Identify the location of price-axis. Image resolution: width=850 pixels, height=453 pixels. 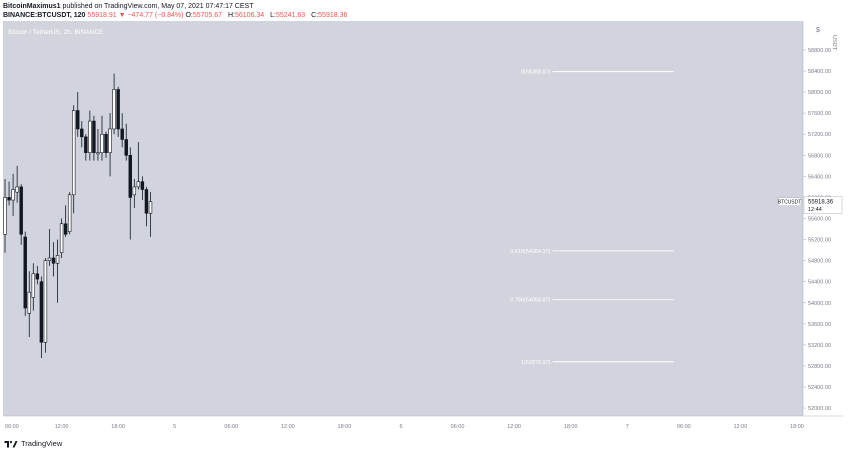
(823, 218).